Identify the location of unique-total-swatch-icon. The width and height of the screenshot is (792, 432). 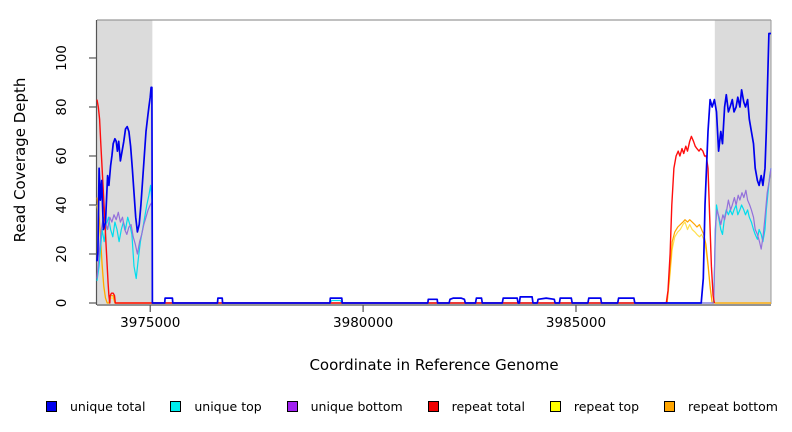
(51, 406).